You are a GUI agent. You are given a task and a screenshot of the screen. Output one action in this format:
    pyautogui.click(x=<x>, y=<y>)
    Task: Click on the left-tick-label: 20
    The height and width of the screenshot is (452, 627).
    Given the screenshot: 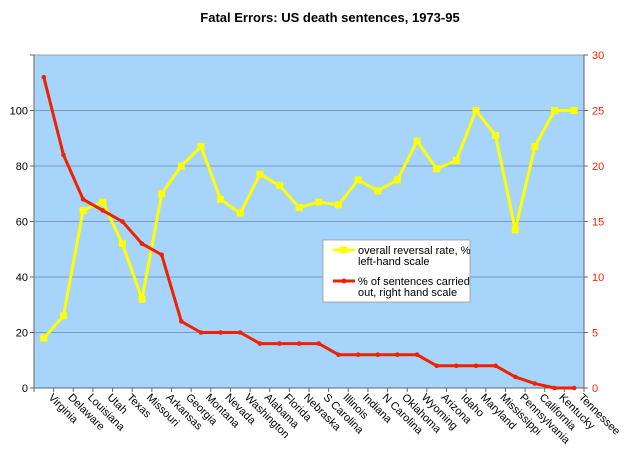 What is the action you would take?
    pyautogui.click(x=22, y=334)
    